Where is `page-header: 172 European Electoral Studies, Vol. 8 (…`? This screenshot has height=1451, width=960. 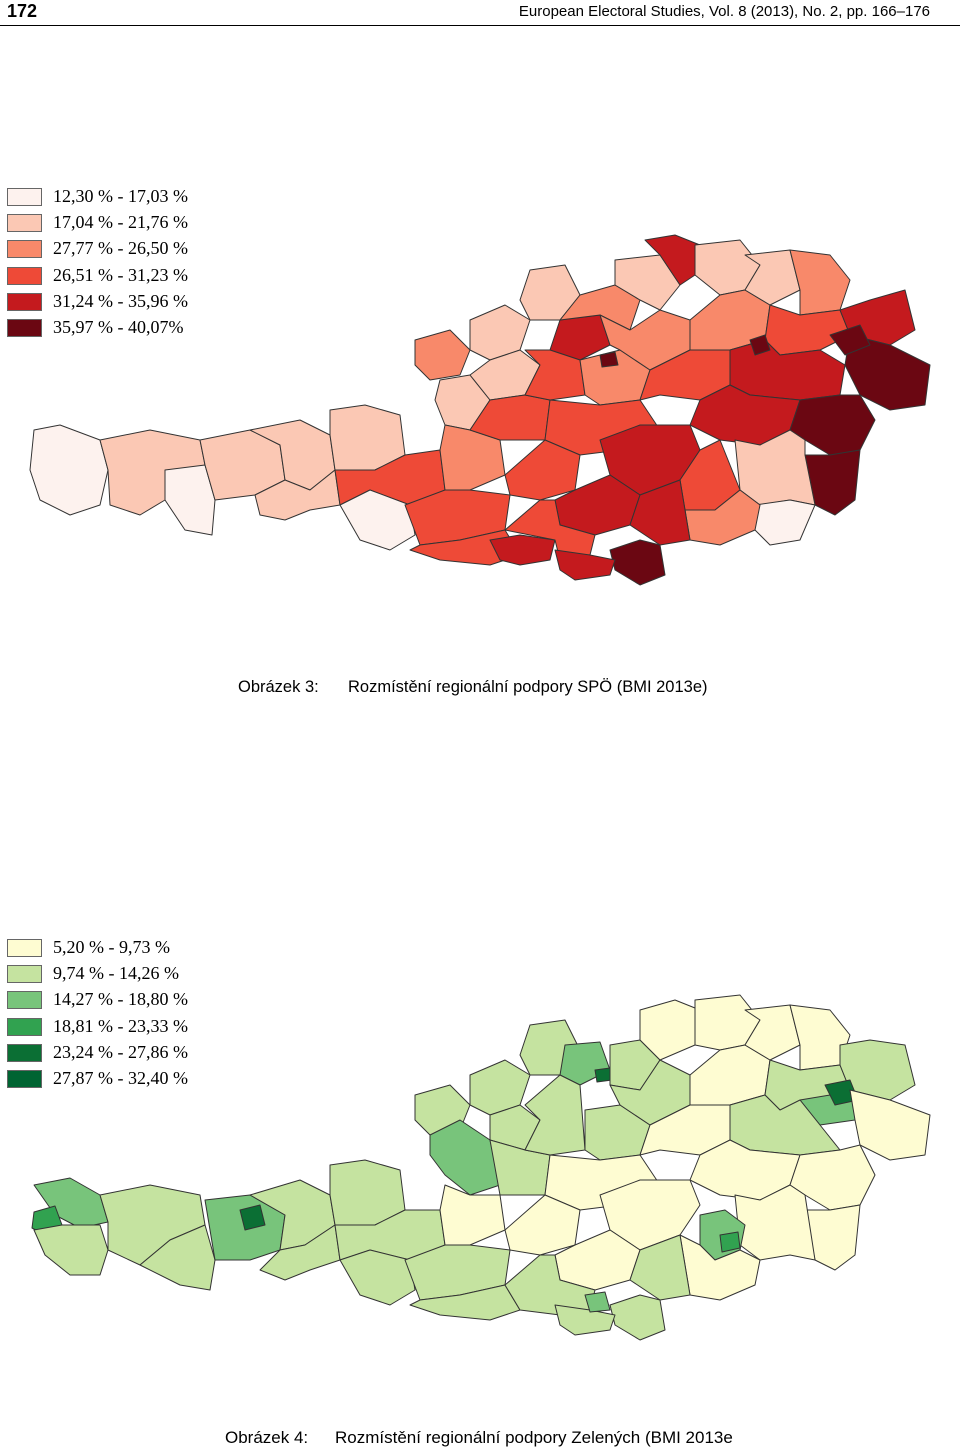
page-header: 172 European Electoral Studies, Vol. 8 (… is located at coordinates (480, 13).